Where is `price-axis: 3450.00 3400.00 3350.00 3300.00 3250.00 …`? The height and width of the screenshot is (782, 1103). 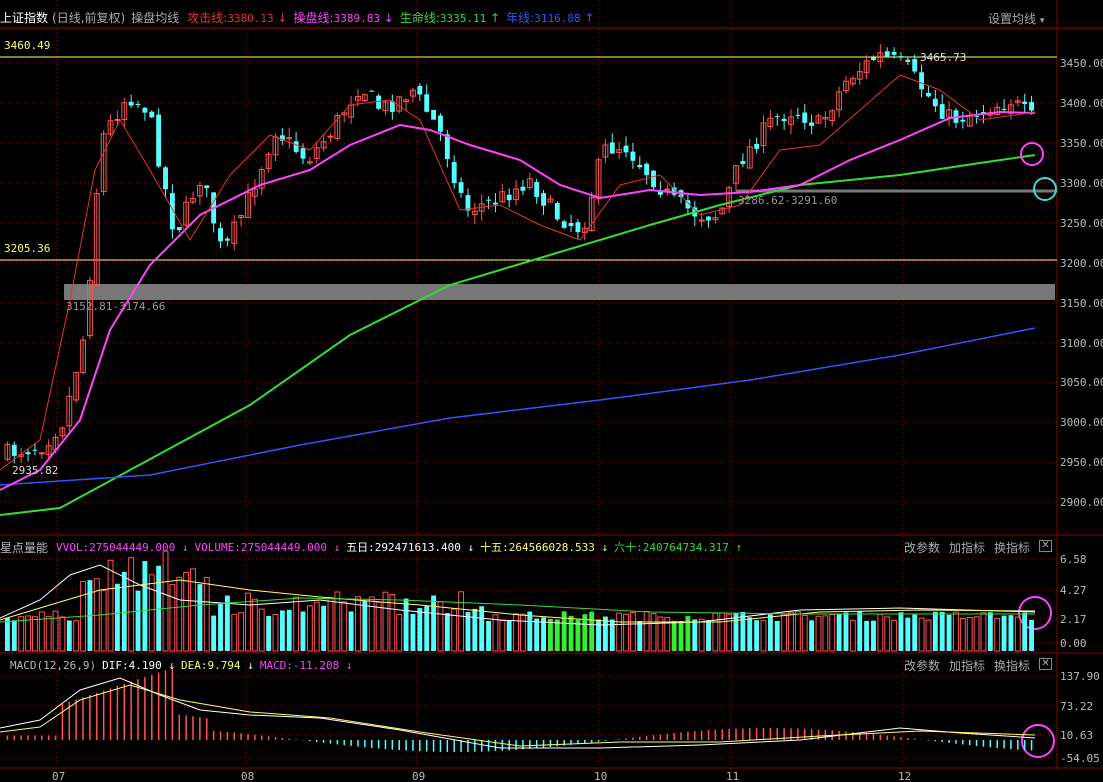 price-axis: 3450.00 3400.00 3350.00 3300.00 3250.00 … is located at coordinates (1080, 267).